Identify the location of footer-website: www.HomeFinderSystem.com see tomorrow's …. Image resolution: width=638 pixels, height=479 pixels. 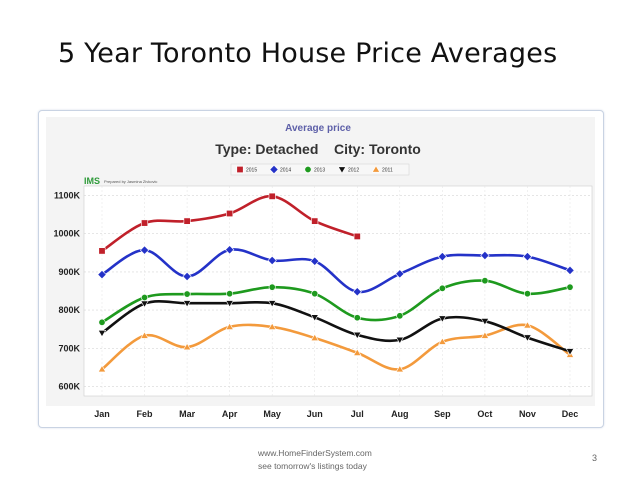
(315, 460).